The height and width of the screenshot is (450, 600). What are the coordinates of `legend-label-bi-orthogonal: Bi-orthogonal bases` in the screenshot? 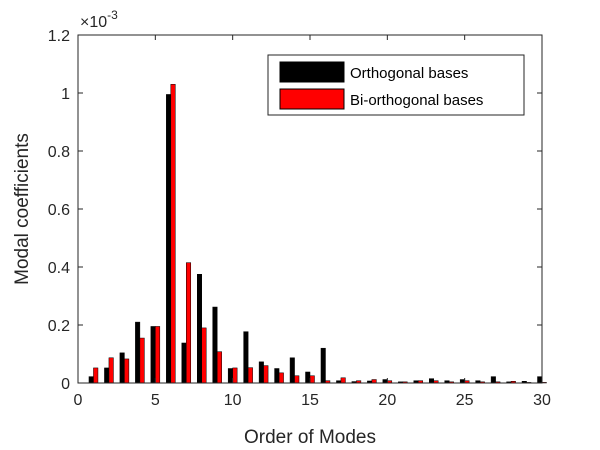 It's located at (416, 100).